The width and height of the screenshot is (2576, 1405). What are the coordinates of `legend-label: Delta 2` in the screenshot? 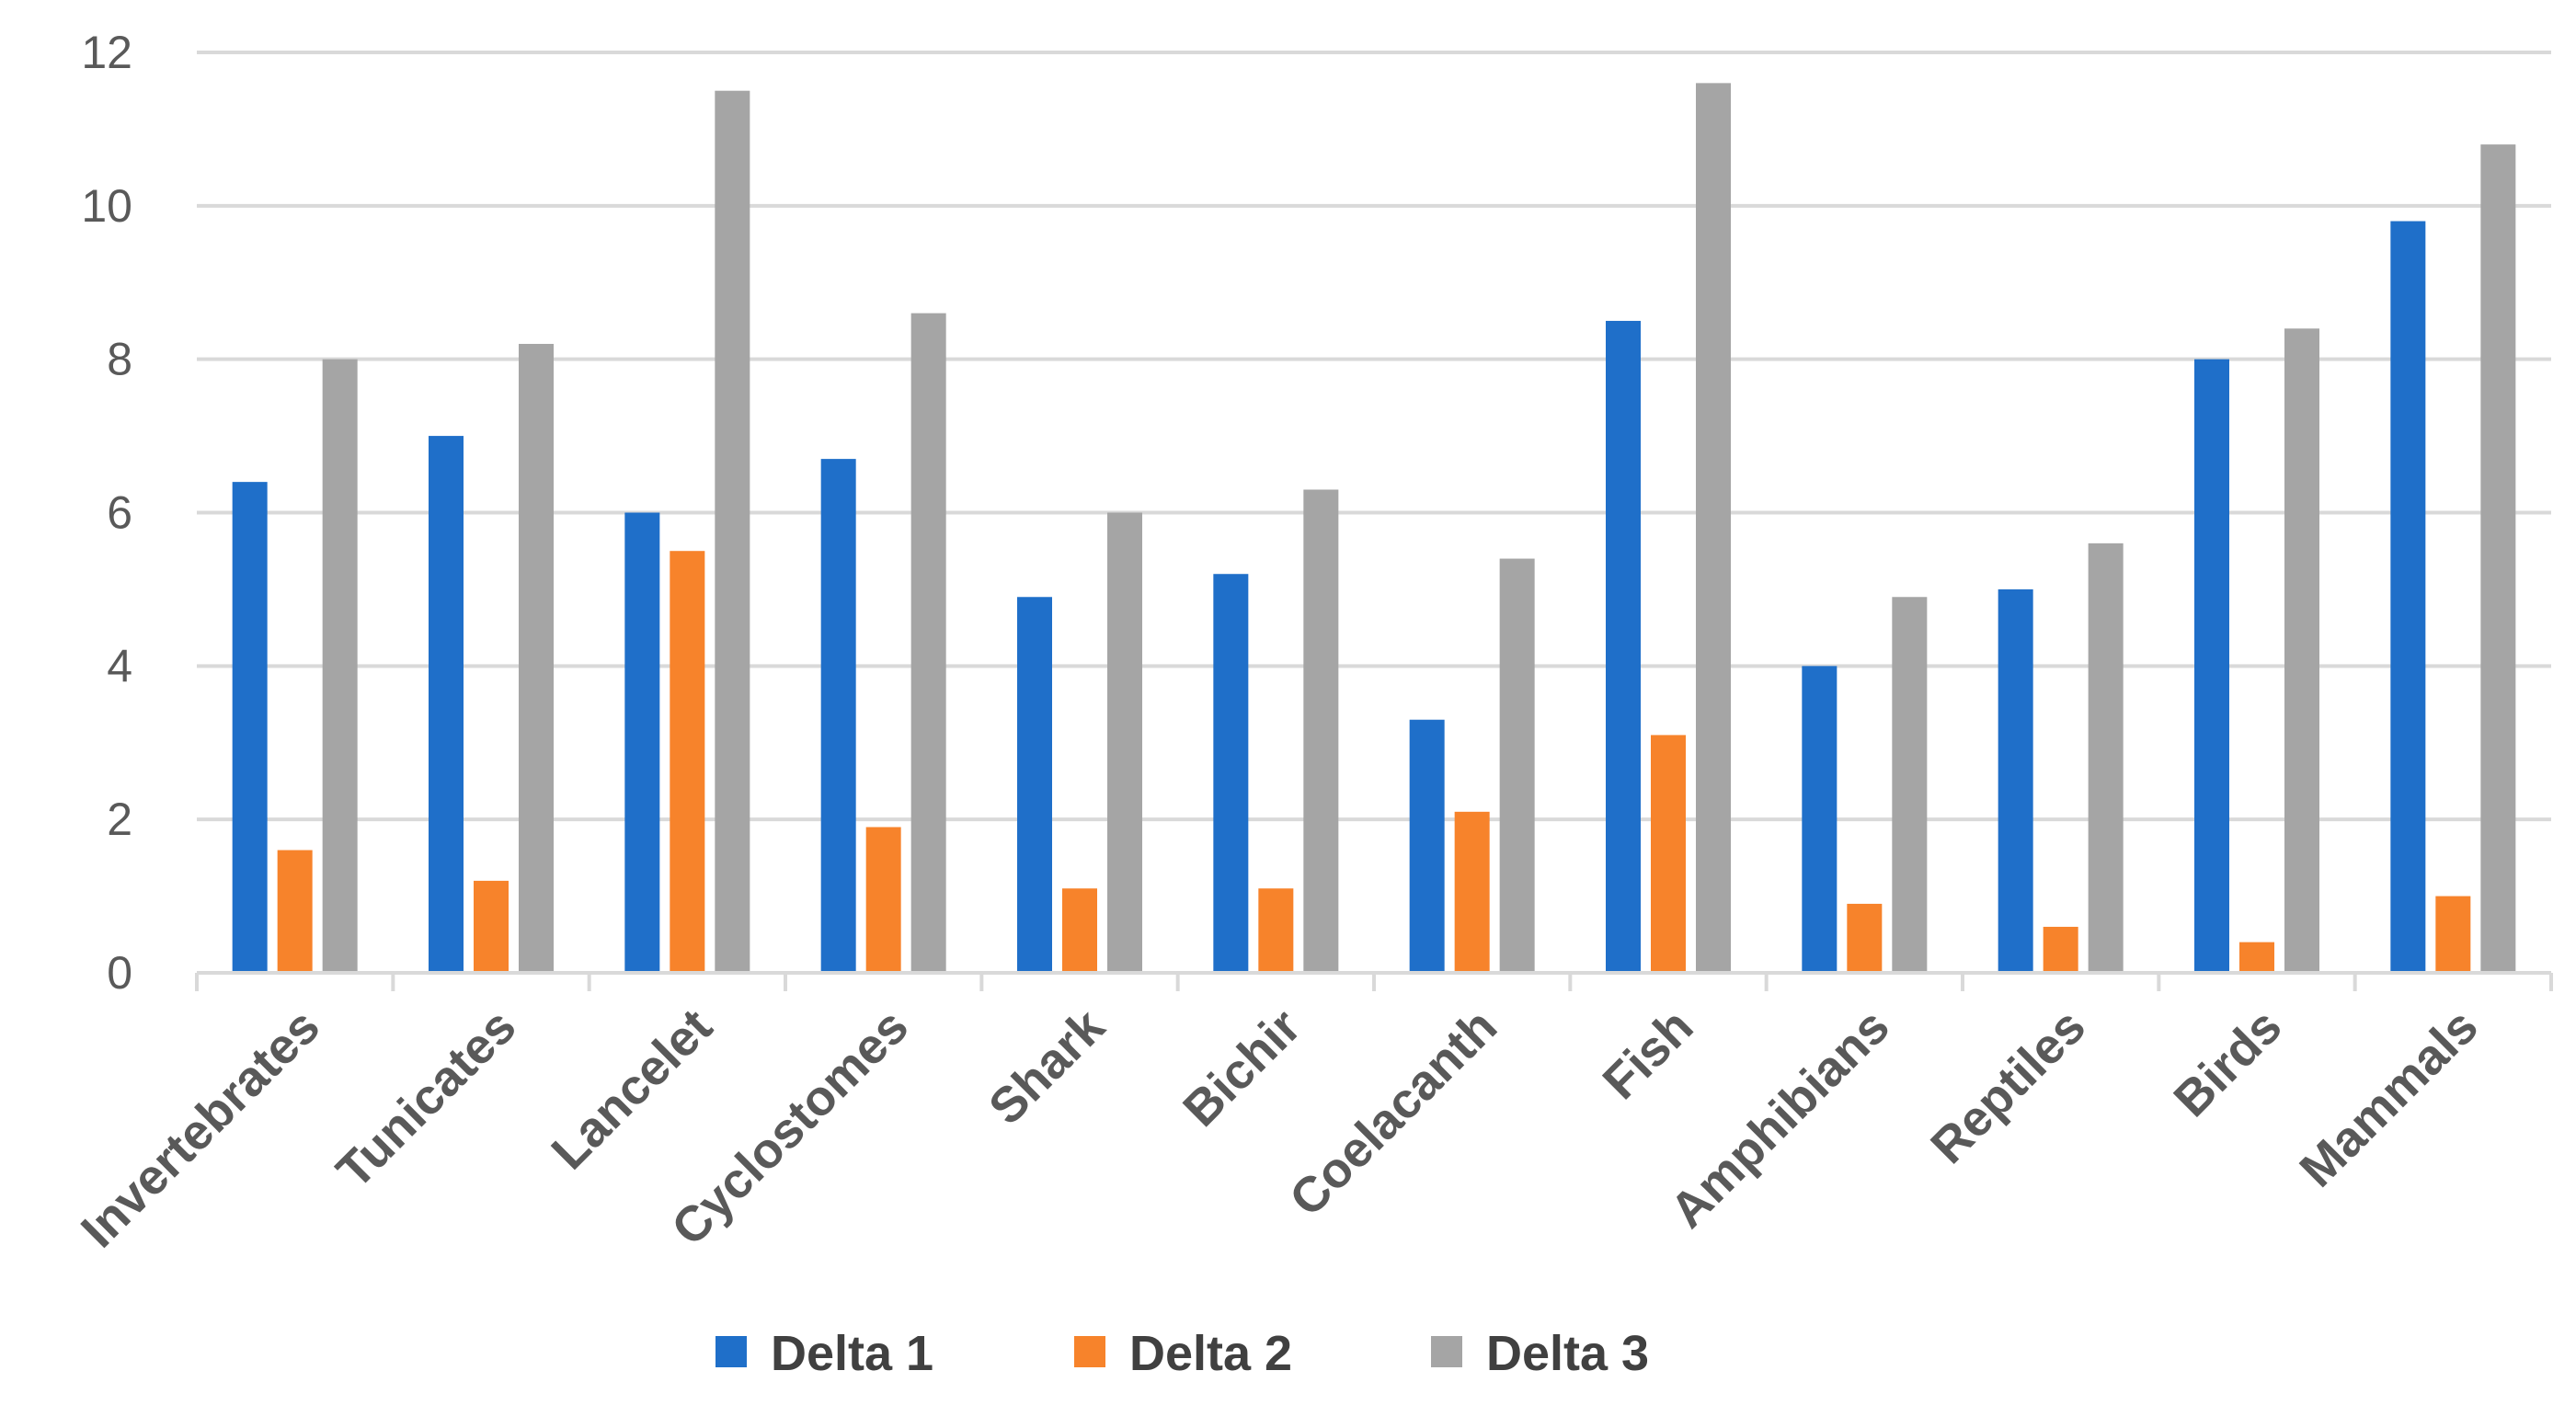 It's located at (1210, 1353).